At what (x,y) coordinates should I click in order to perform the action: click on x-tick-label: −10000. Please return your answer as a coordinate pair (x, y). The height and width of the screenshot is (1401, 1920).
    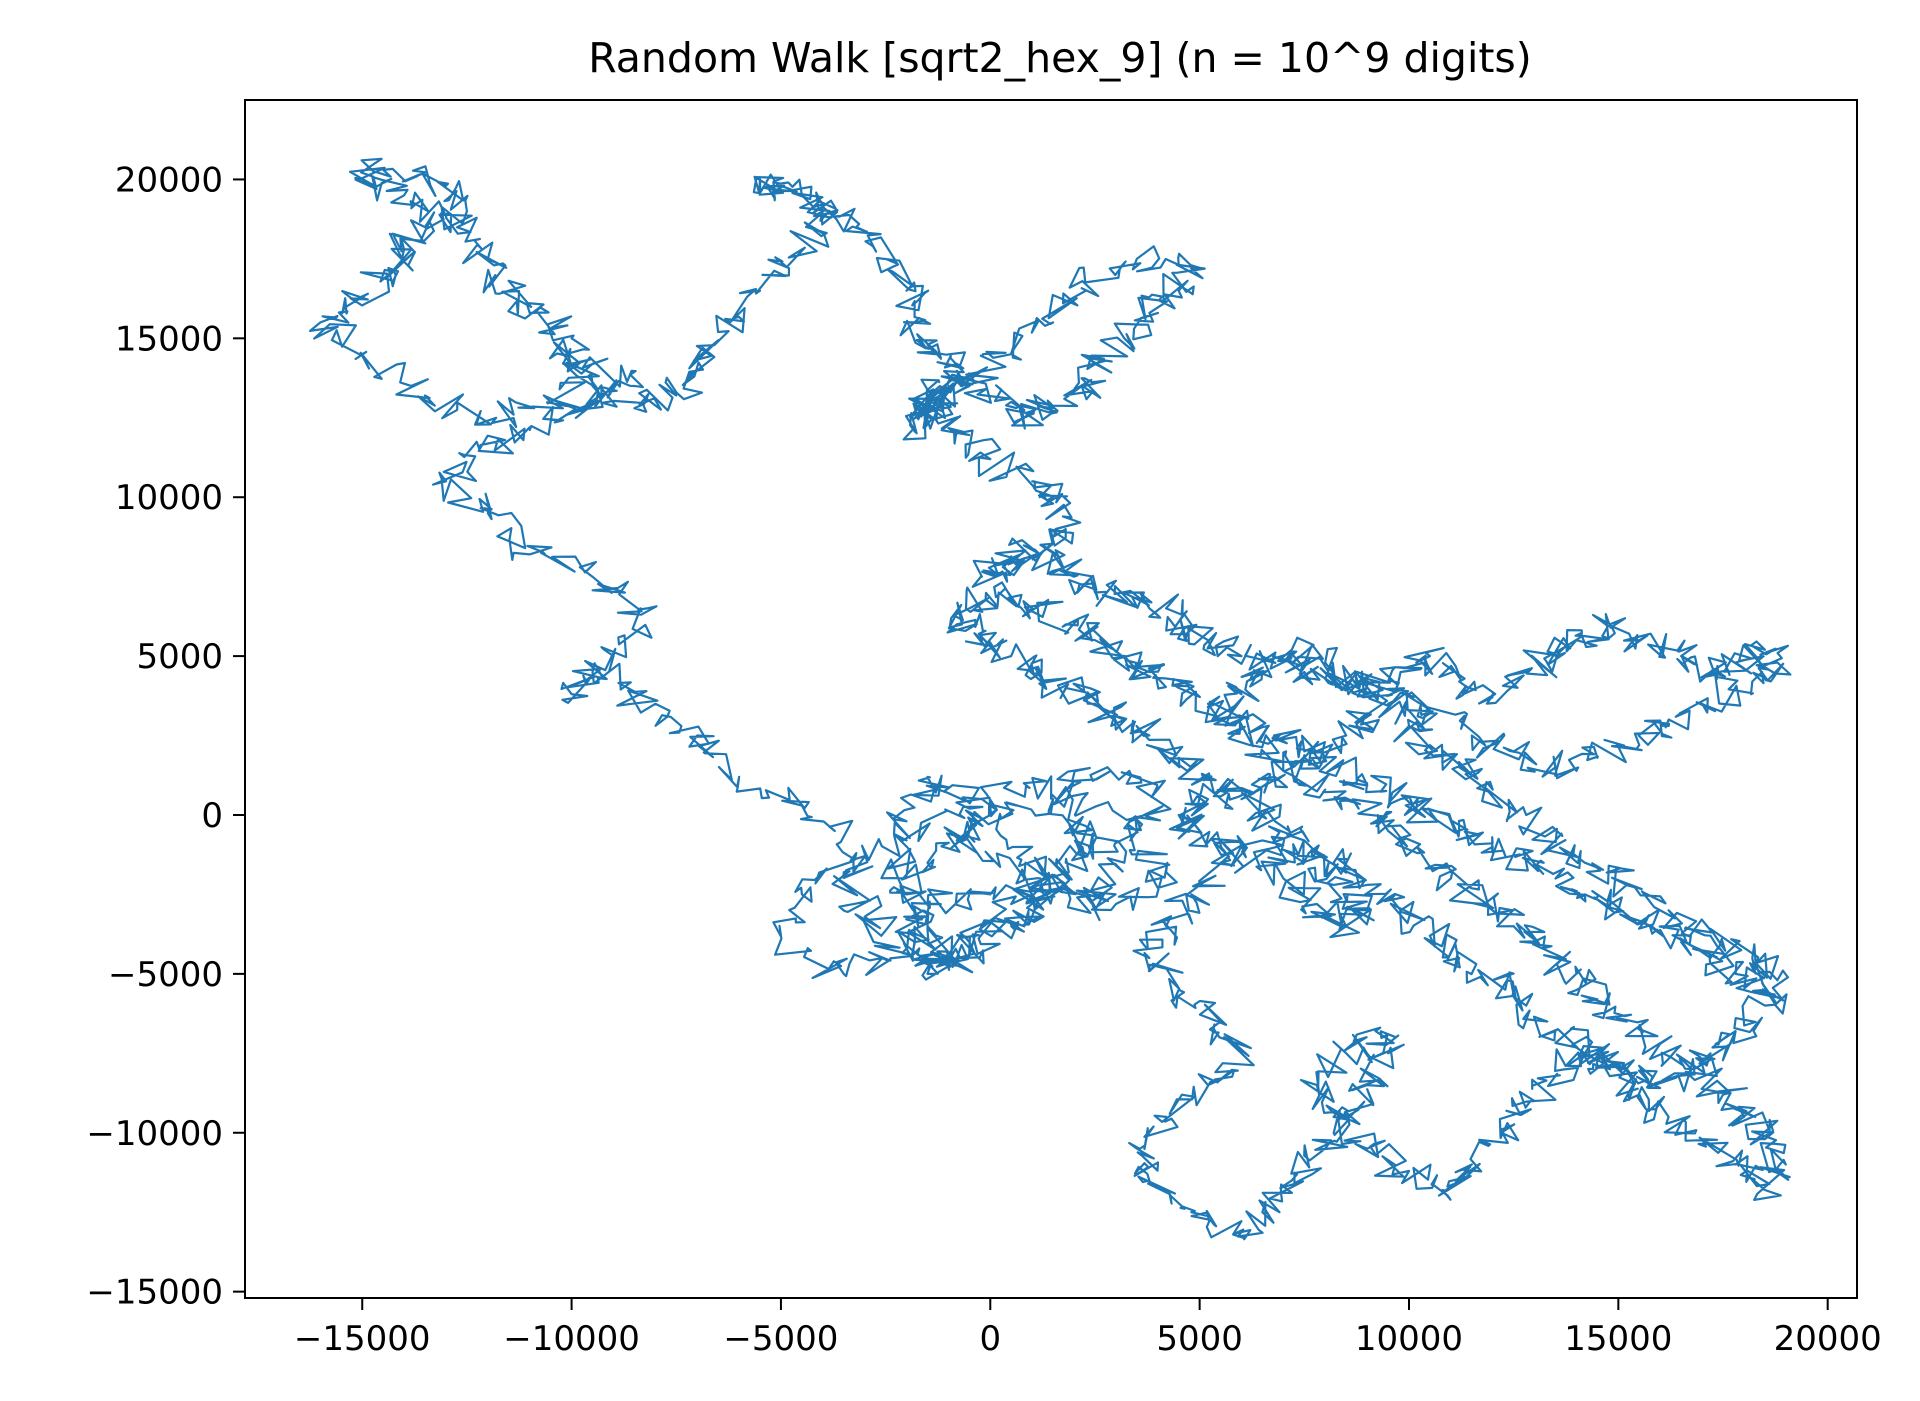
    Looking at the image, I should click on (571, 1339).